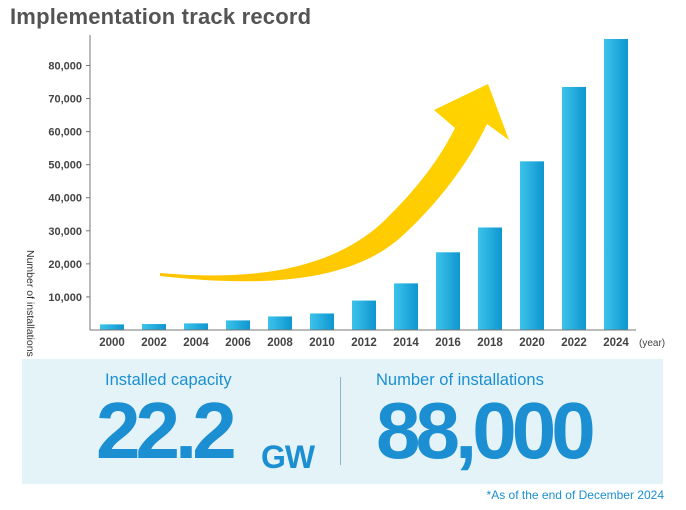 This screenshot has height=510, width=686. What do you see at coordinates (112, 343) in the screenshot?
I see `x-tick-label: 2000` at bounding box center [112, 343].